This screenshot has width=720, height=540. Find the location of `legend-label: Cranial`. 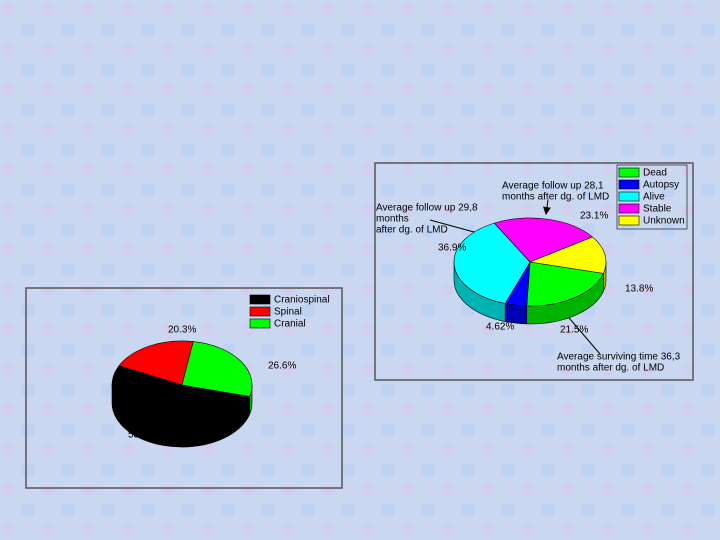

legend-label: Cranial is located at coordinates (290, 324).